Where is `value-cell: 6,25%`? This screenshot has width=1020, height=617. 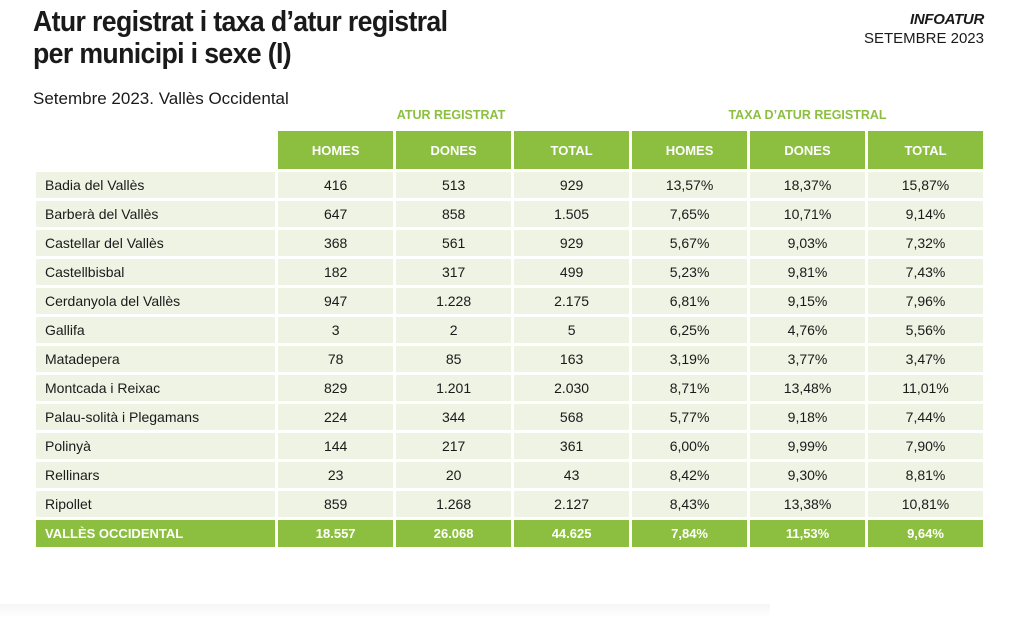
value-cell: 6,25% is located at coordinates (690, 330).